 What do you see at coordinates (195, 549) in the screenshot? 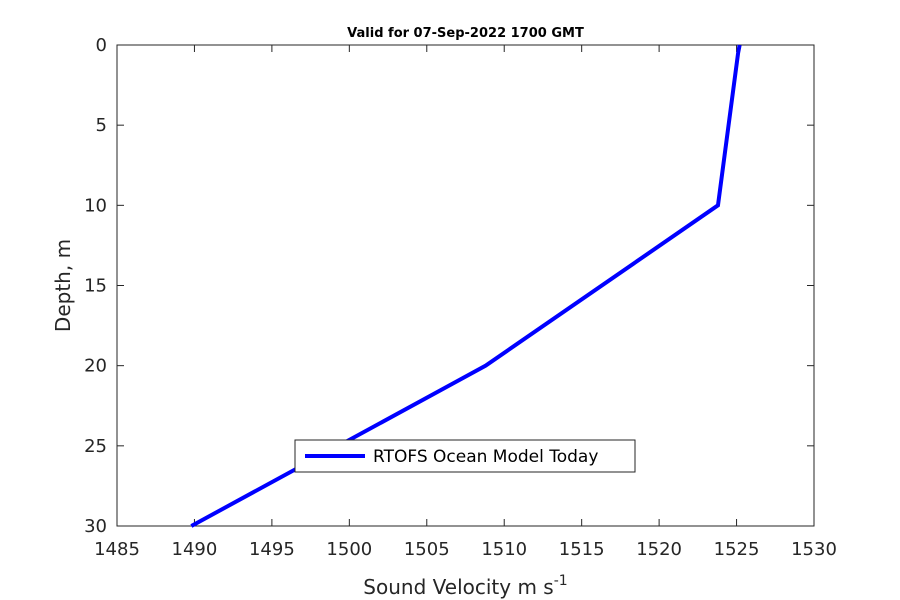
I see `x-tick-label: 1490` at bounding box center [195, 549].